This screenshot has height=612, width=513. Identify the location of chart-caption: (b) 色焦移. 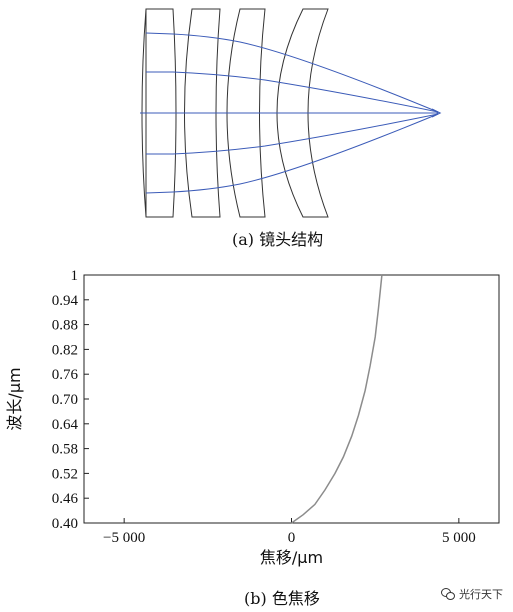
(282, 598).